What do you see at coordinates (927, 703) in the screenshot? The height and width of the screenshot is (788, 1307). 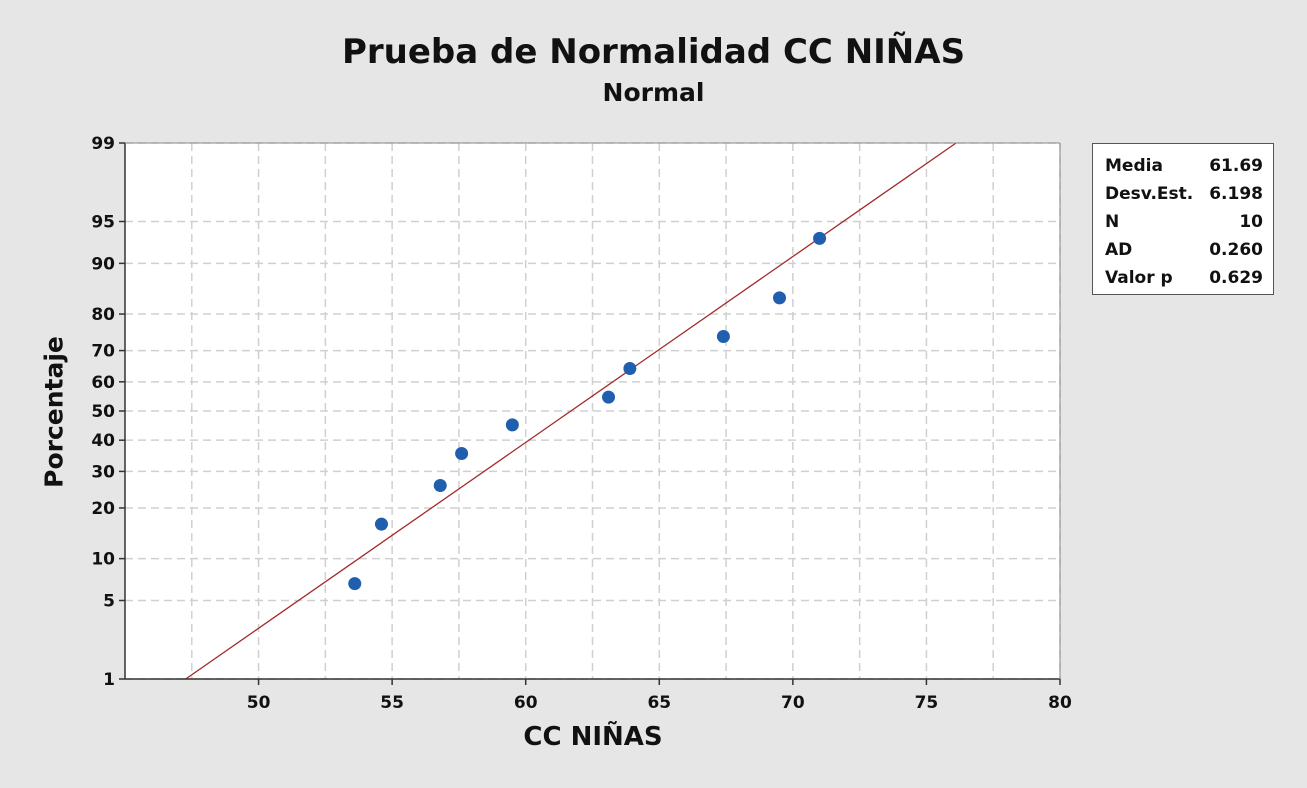 I see `x-tick-label: 75` at bounding box center [927, 703].